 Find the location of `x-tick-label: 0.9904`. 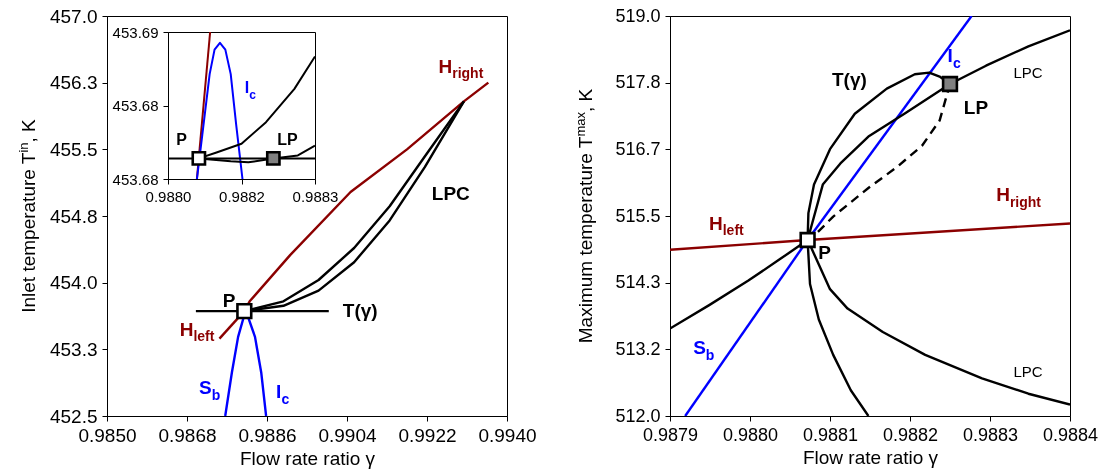

x-tick-label: 0.9904 is located at coordinates (347, 435).